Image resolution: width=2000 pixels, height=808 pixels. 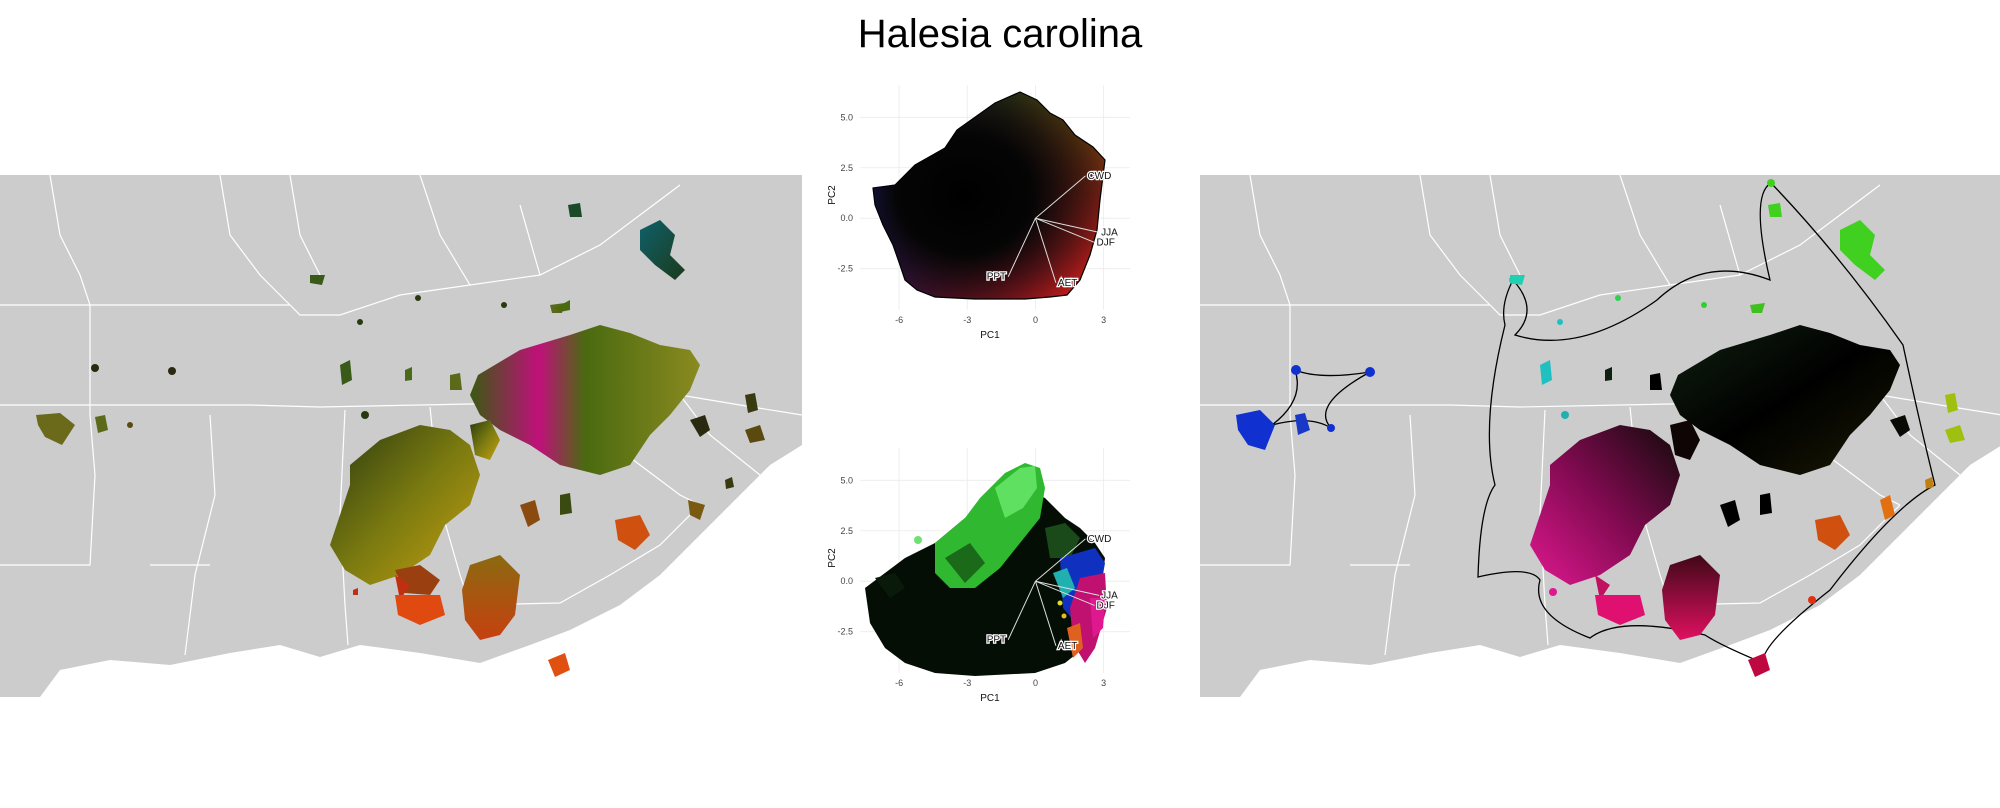 What do you see at coordinates (990, 698) in the screenshot?
I see `pca-bottom-xlabel: PC1` at bounding box center [990, 698].